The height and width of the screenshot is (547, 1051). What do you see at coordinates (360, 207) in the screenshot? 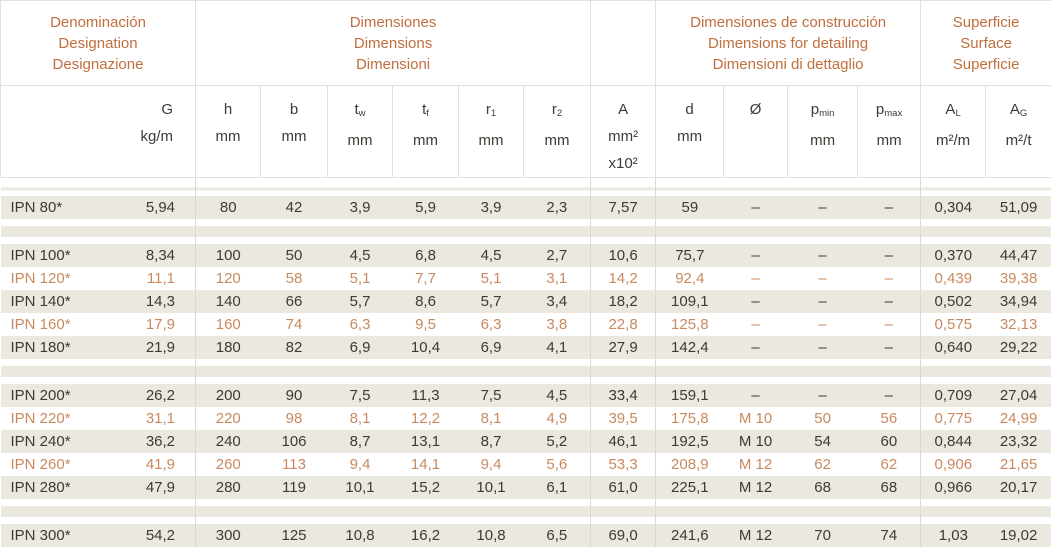
I see `cell-tw: 3,9` at bounding box center [360, 207].